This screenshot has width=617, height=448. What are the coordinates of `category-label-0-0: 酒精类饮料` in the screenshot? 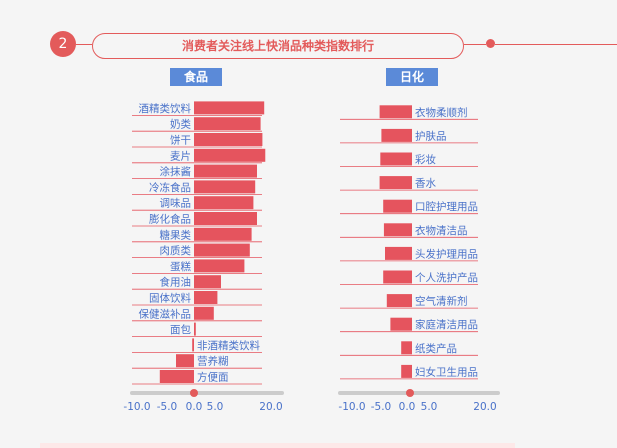 It's located at (165, 108).